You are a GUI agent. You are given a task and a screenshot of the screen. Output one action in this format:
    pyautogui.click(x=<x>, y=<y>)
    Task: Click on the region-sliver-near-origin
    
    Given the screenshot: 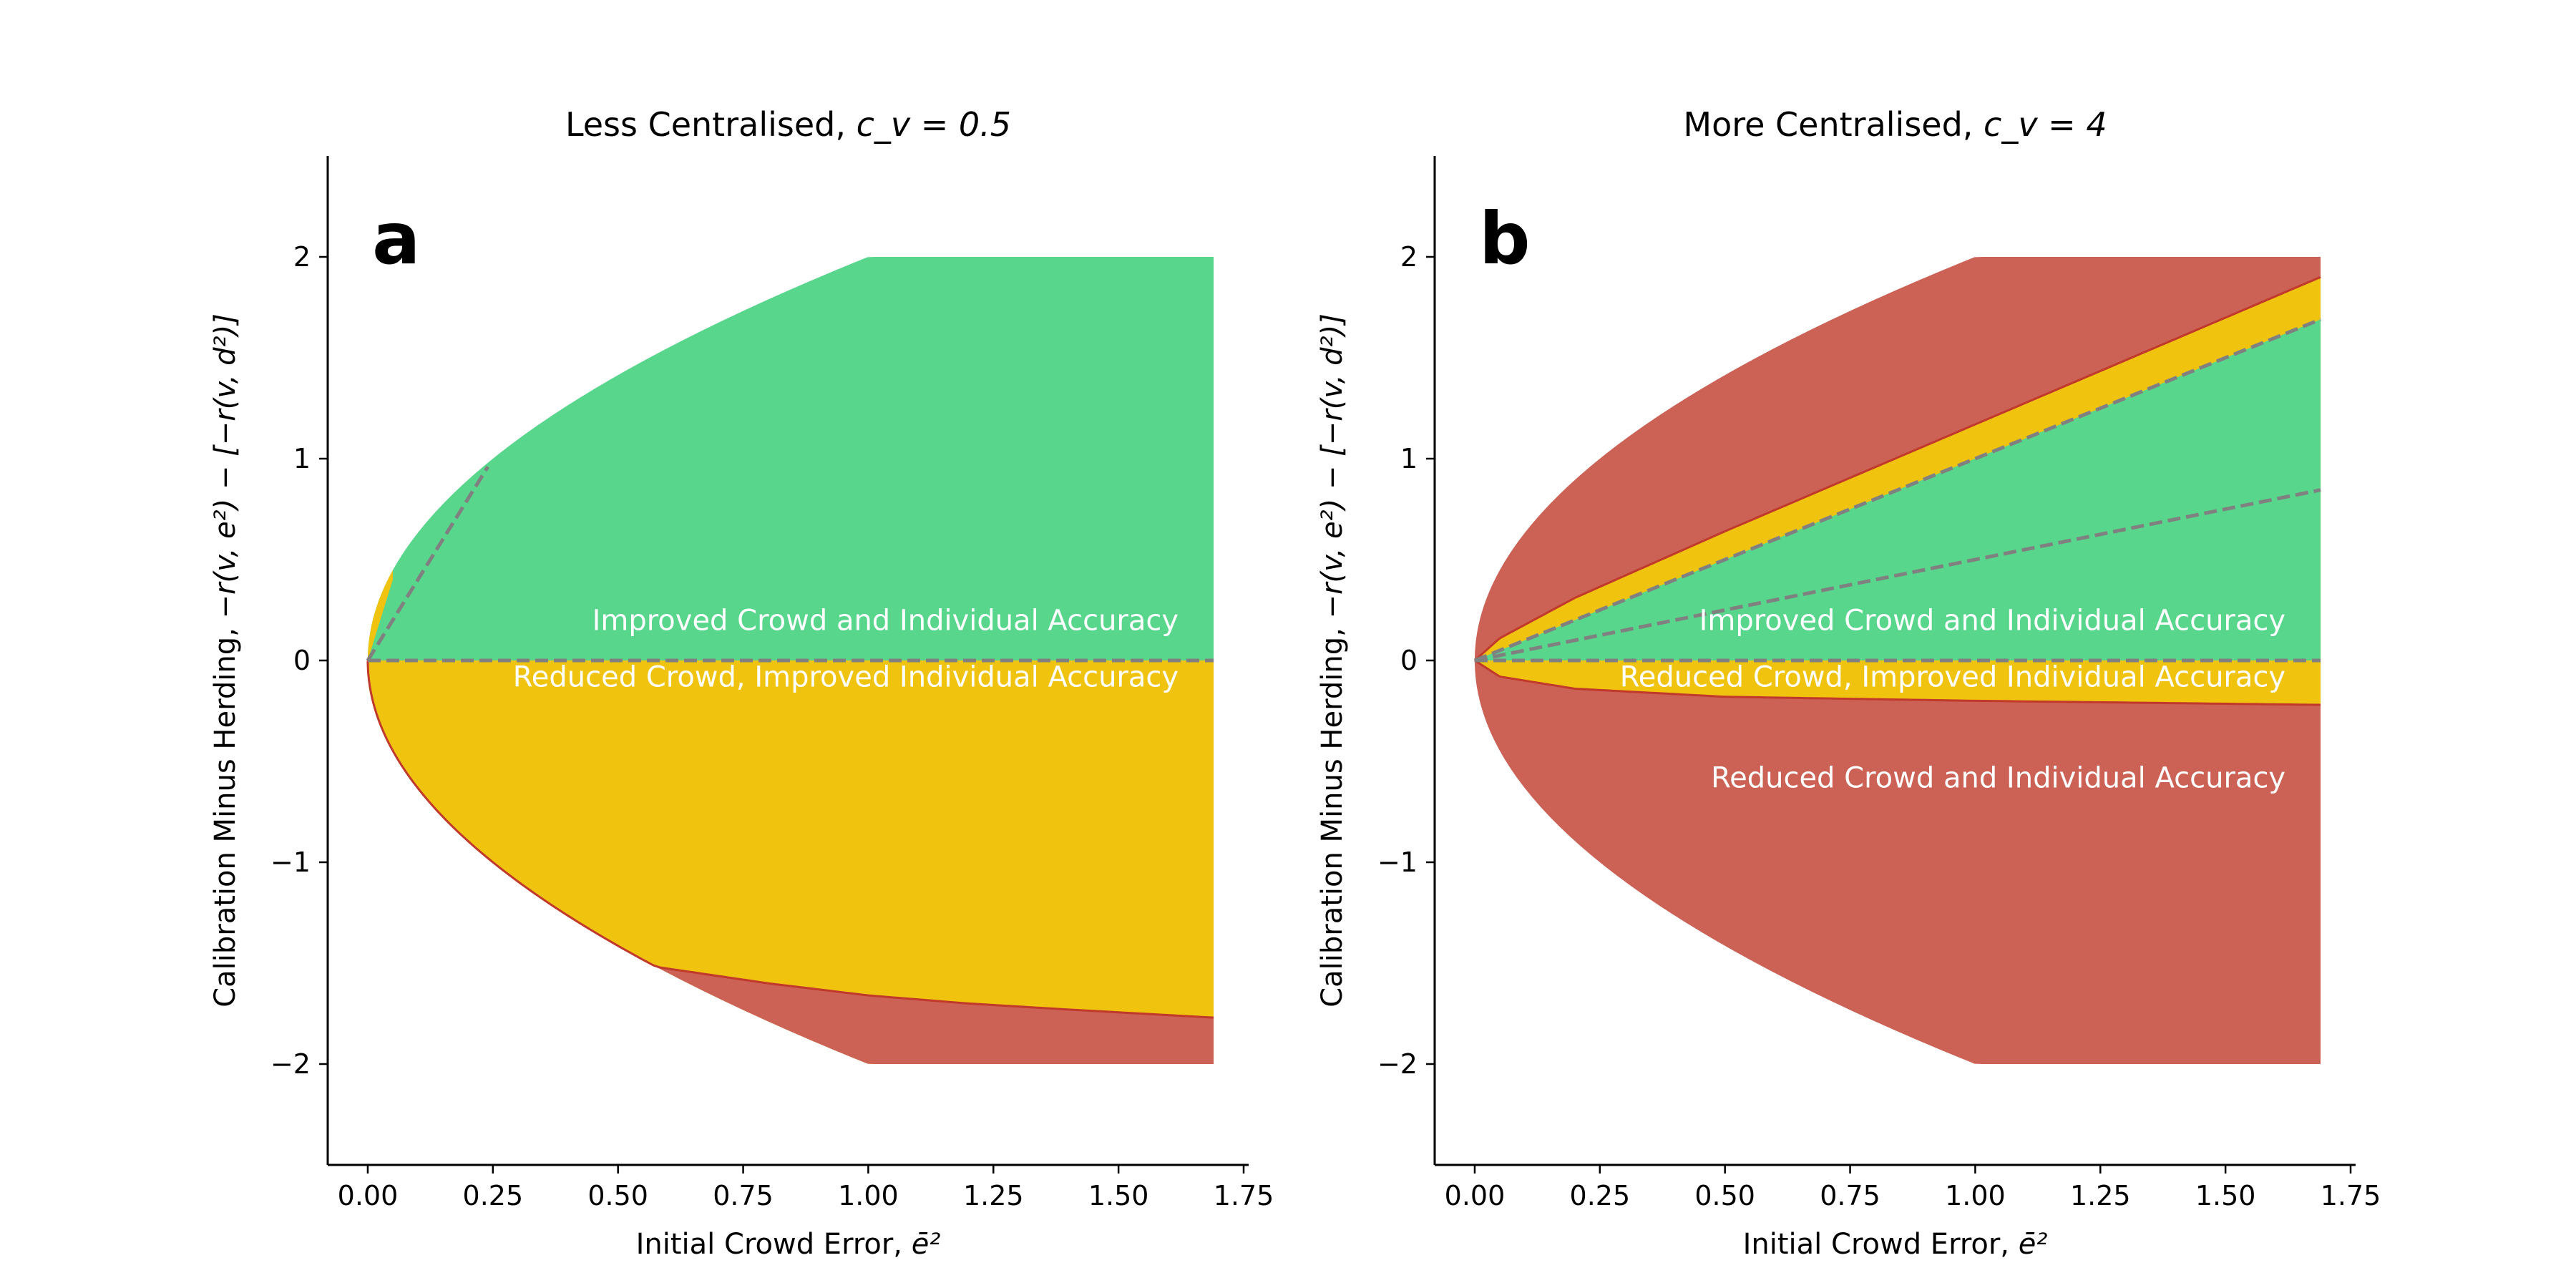 What is the action you would take?
    pyautogui.click(x=380, y=615)
    